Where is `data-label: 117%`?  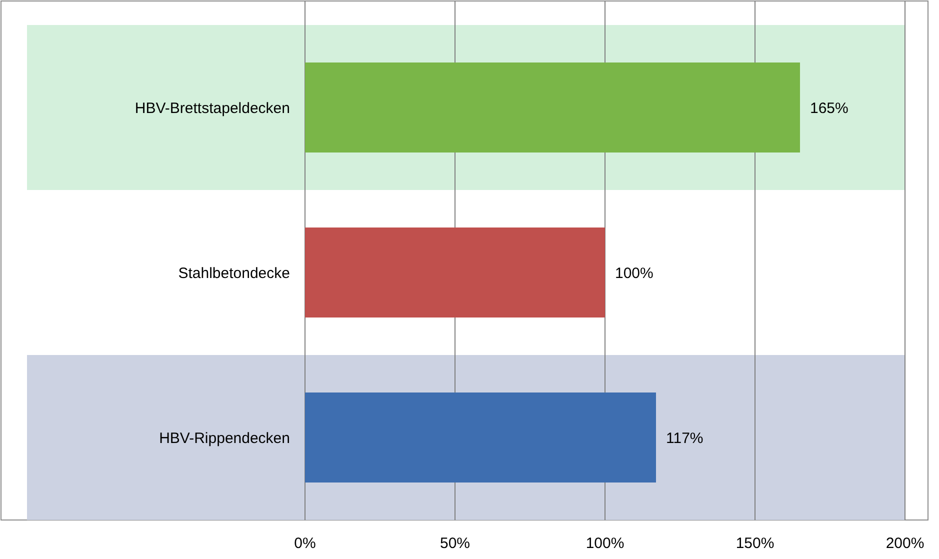
data-label: 117% is located at coordinates (685, 438).